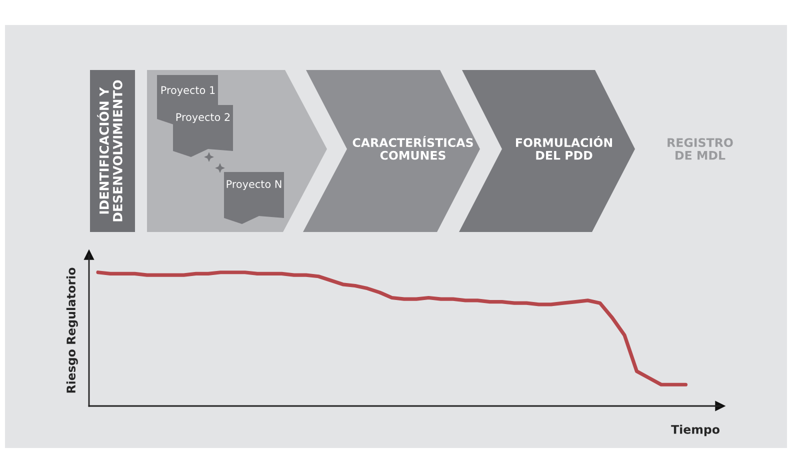 The image size is (792, 456). I want to click on text: Proyecto N, so click(254, 185).